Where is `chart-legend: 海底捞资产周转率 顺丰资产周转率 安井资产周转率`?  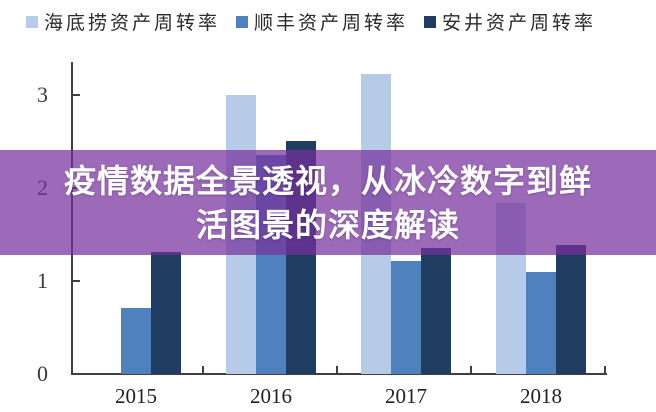 chart-legend: 海底捞资产周转率 顺丰资产周转率 安井资产周转率 is located at coordinates (311, 21).